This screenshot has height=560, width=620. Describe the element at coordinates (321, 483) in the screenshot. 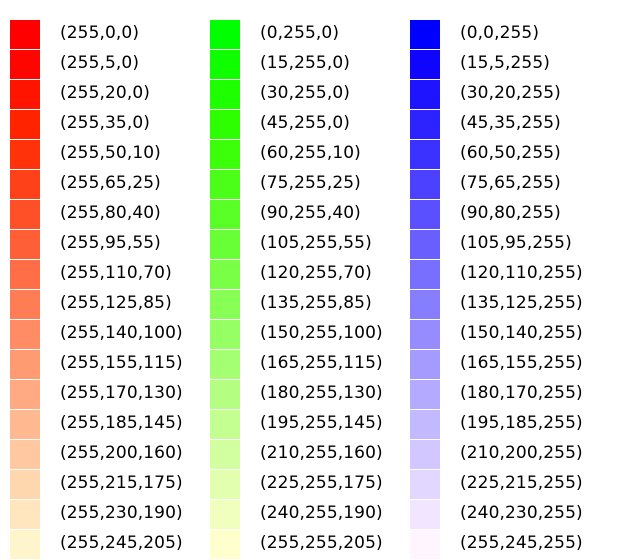

I see `rgb-label: (225,255,175)` at that location.